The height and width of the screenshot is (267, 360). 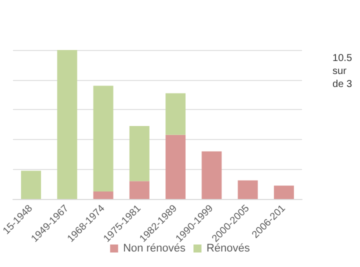 What do you see at coordinates (342, 71) in the screenshot?
I see `text: 10.5 sur de 3` at bounding box center [342, 71].